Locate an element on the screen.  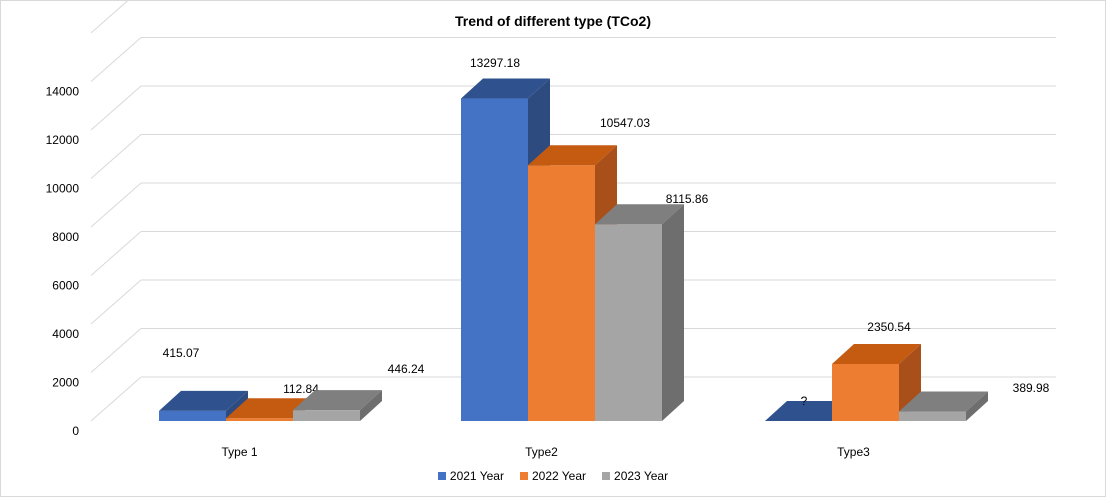
legend-item: 2021 Year is located at coordinates (470, 476).